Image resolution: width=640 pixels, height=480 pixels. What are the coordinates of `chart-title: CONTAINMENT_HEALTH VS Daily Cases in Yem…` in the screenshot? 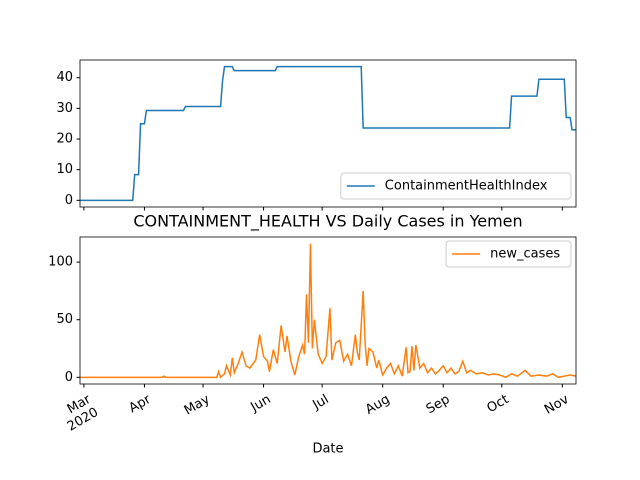 It's located at (327, 222).